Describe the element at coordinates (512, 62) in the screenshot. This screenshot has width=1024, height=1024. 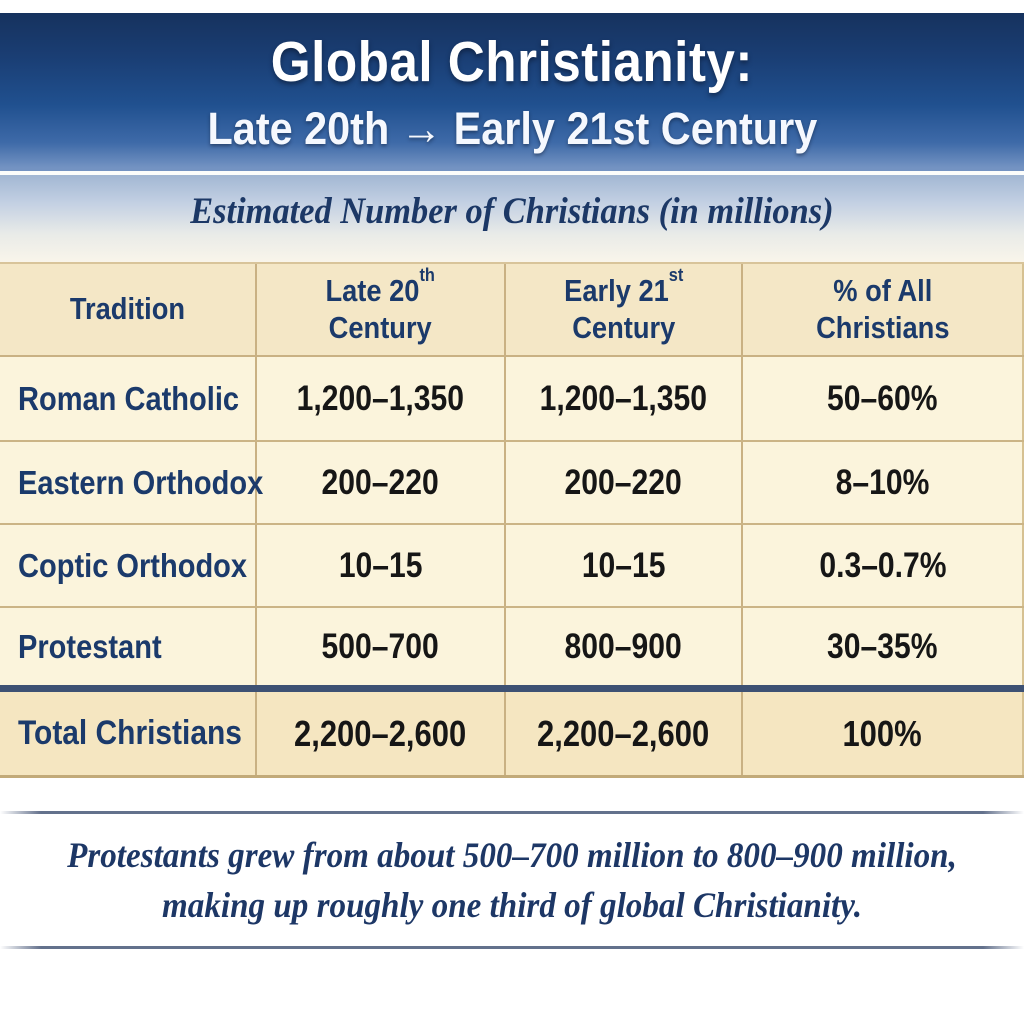
I see `page-title: Global Christianity:` at that location.